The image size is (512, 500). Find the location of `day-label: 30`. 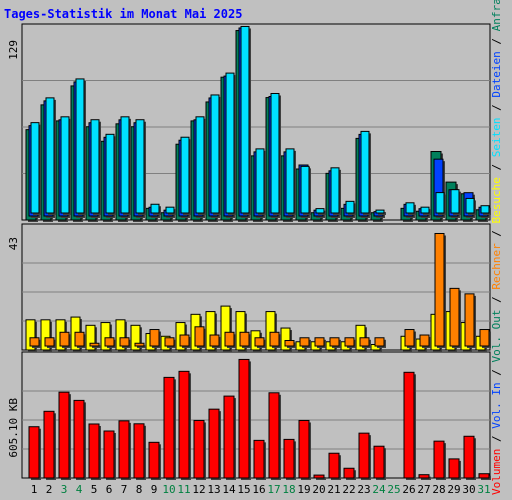

day-label: 30 is located at coordinates (468, 489).